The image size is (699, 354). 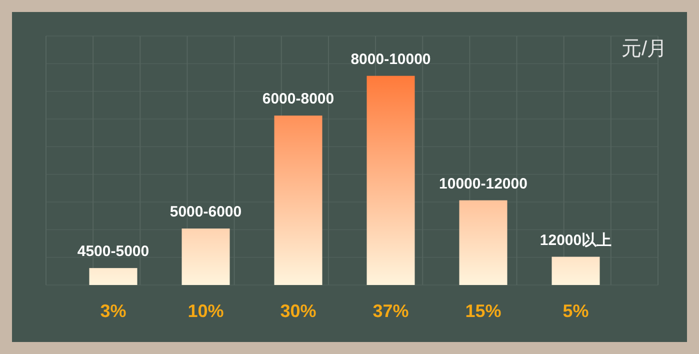 What do you see at coordinates (206, 212) in the screenshot?
I see `annotation: 5000-6000` at bounding box center [206, 212].